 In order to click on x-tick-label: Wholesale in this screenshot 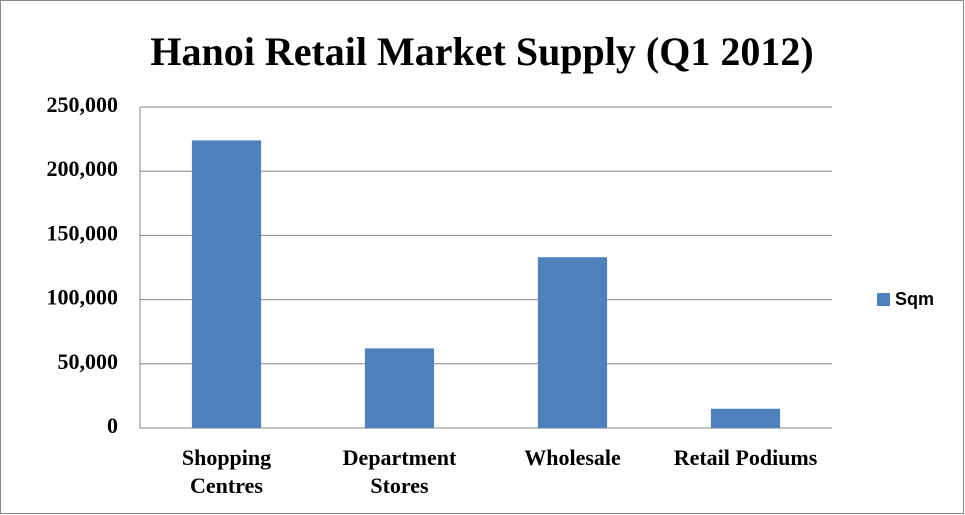, I will do `click(572, 457)`.